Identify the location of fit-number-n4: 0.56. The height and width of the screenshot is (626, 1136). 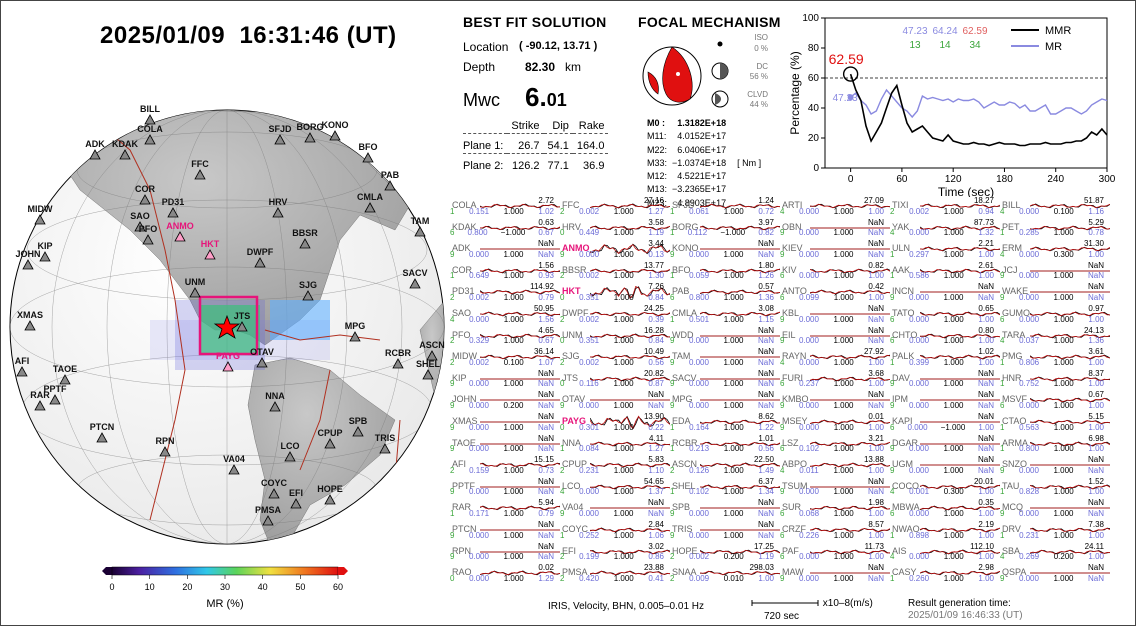
(766, 449).